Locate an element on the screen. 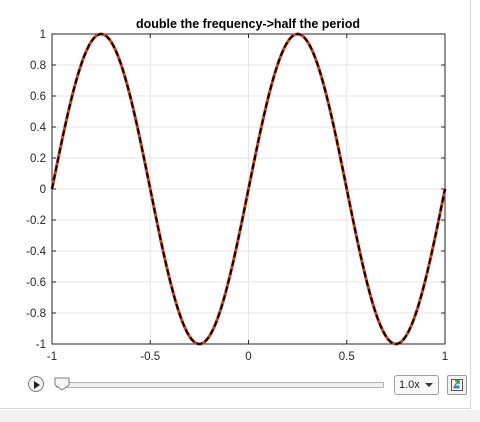 This screenshot has height=422, width=480. window-bottom-strip is located at coordinates (240, 416).